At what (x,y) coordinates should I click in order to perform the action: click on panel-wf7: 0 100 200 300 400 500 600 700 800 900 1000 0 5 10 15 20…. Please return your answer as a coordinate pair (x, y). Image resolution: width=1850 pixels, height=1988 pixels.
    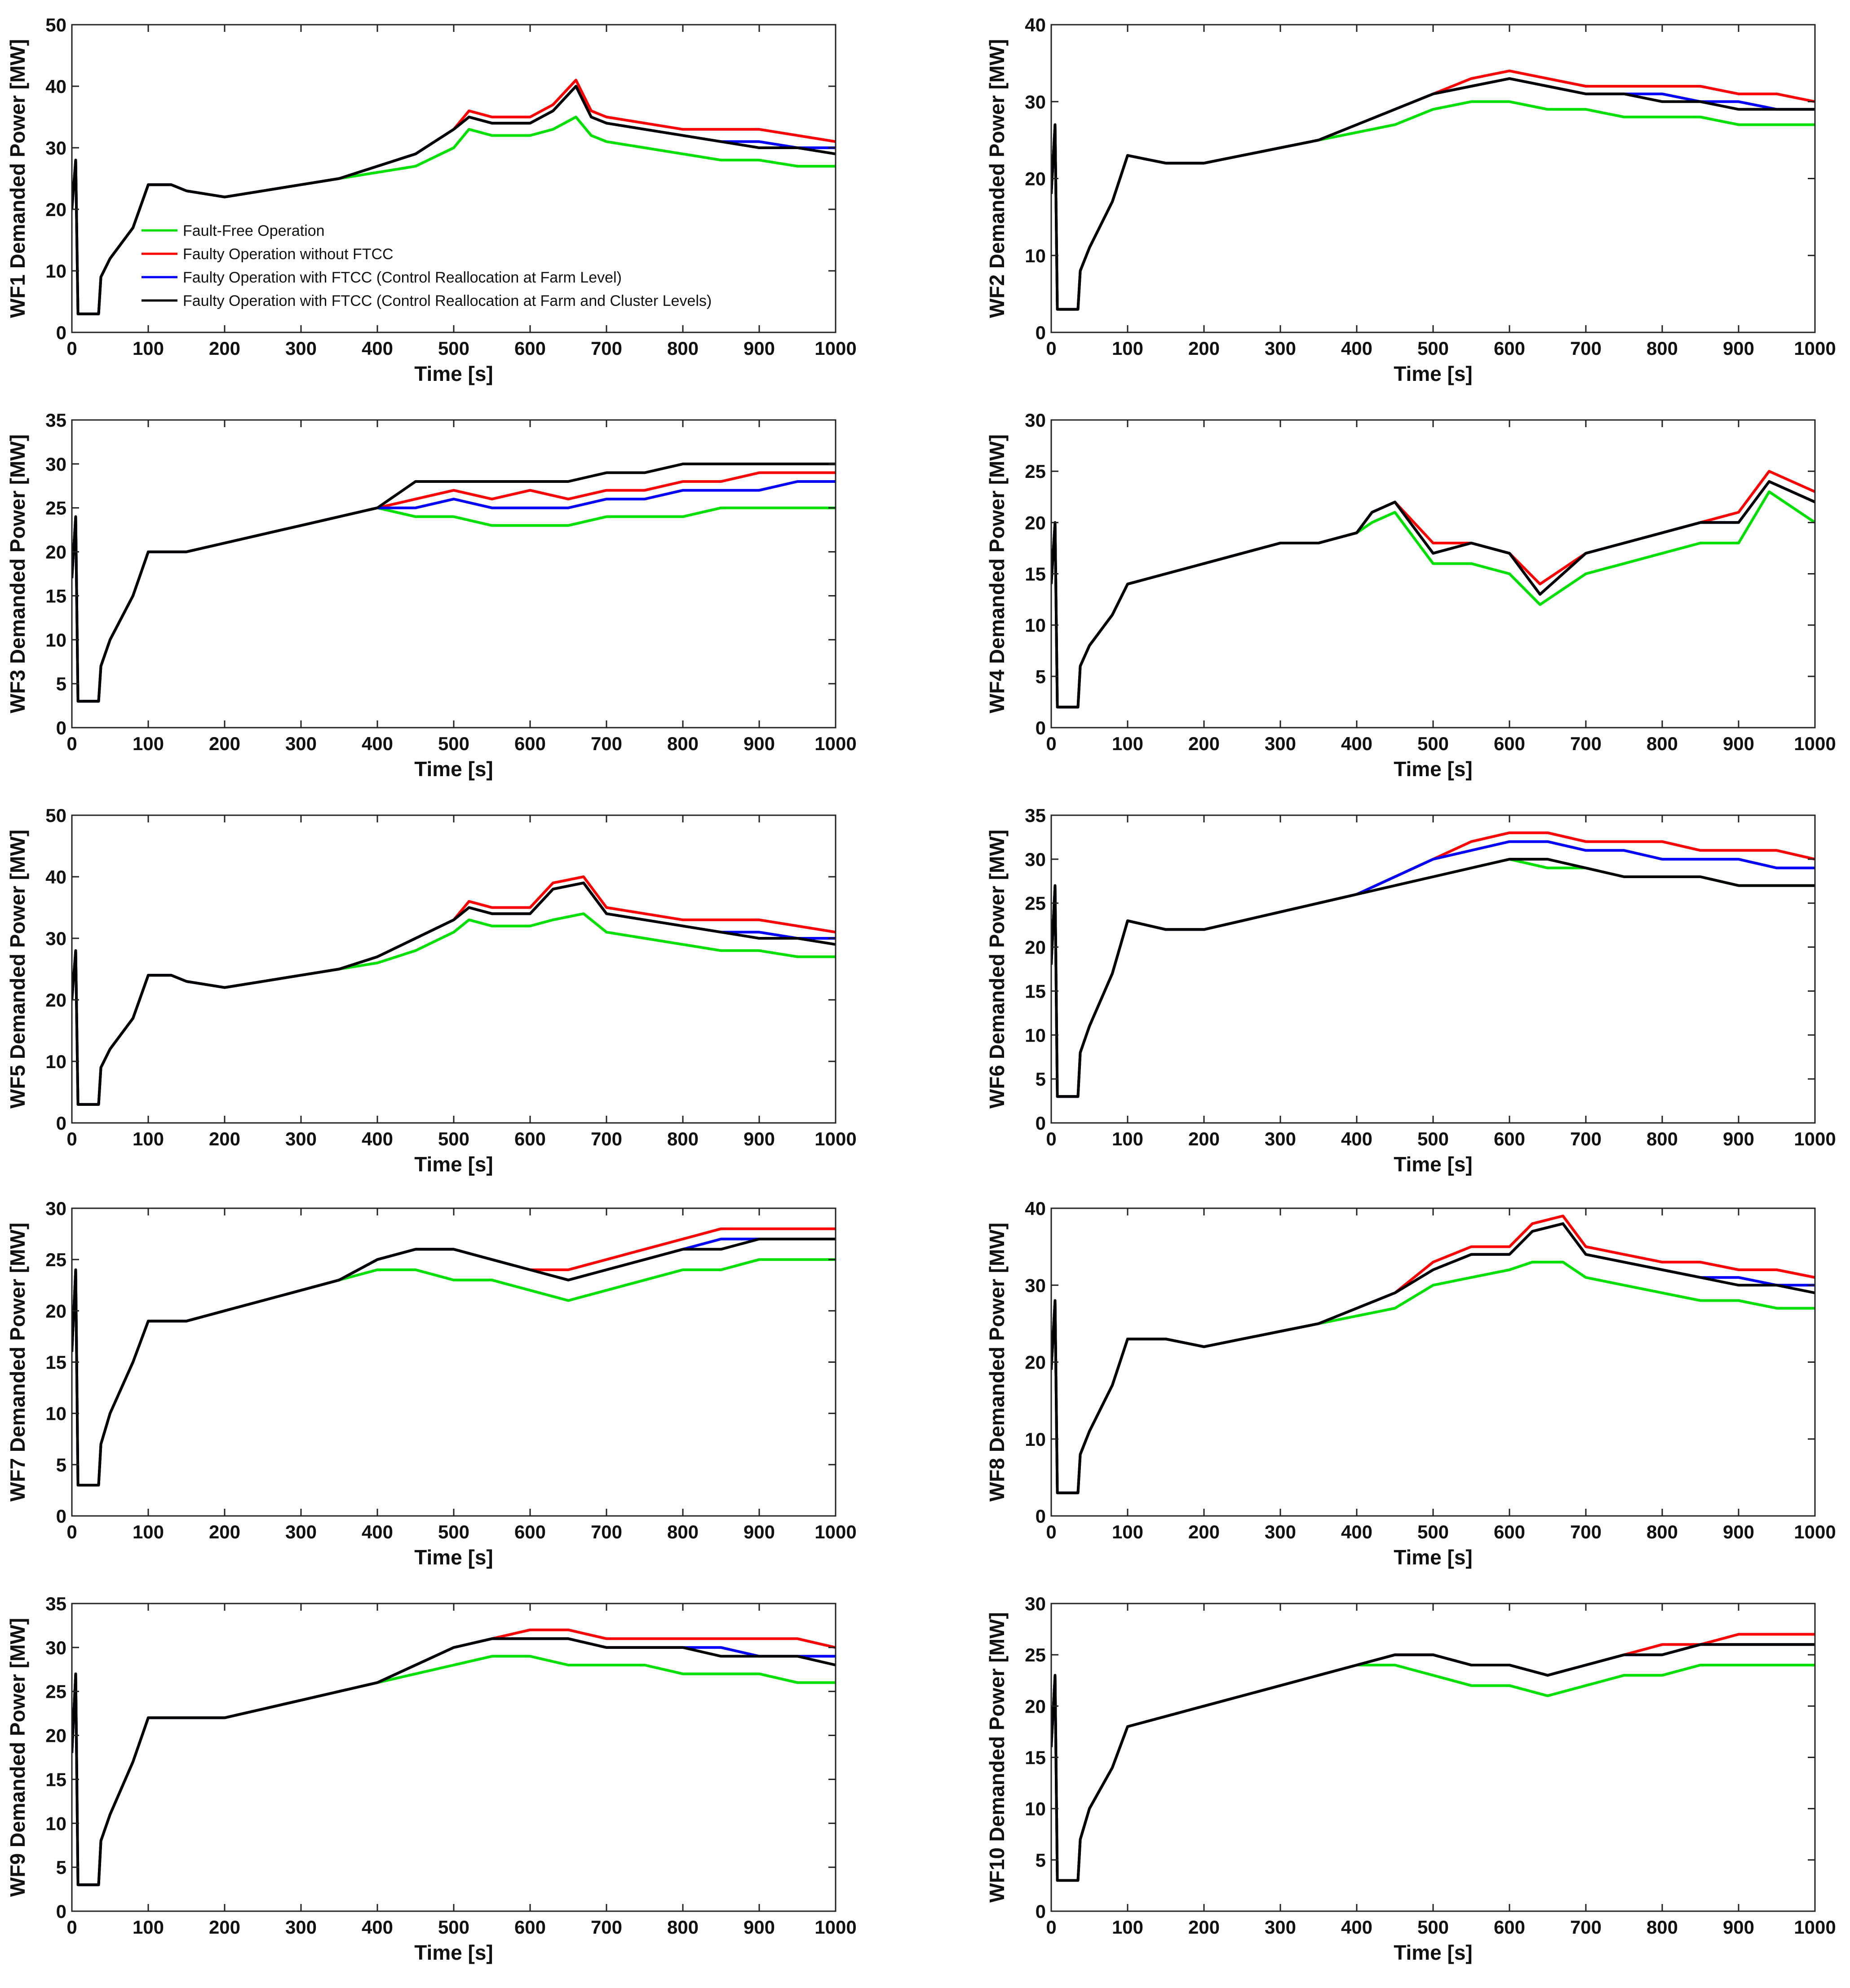
    Looking at the image, I should click on (431, 1383).